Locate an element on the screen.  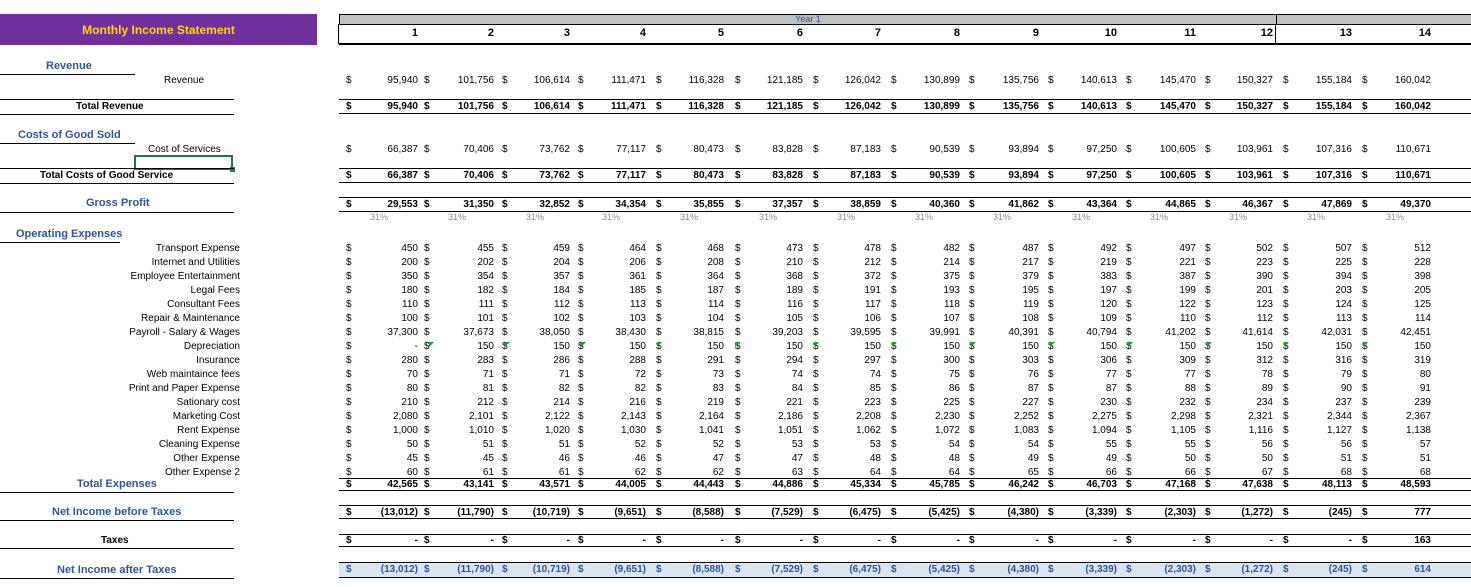
expense-cell: 2,080 is located at coordinates (405, 416).